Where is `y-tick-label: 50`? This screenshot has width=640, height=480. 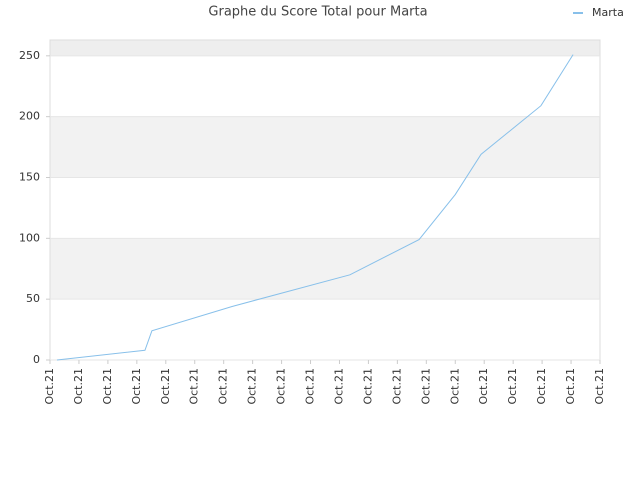
y-tick-label: 50 is located at coordinates (33, 298).